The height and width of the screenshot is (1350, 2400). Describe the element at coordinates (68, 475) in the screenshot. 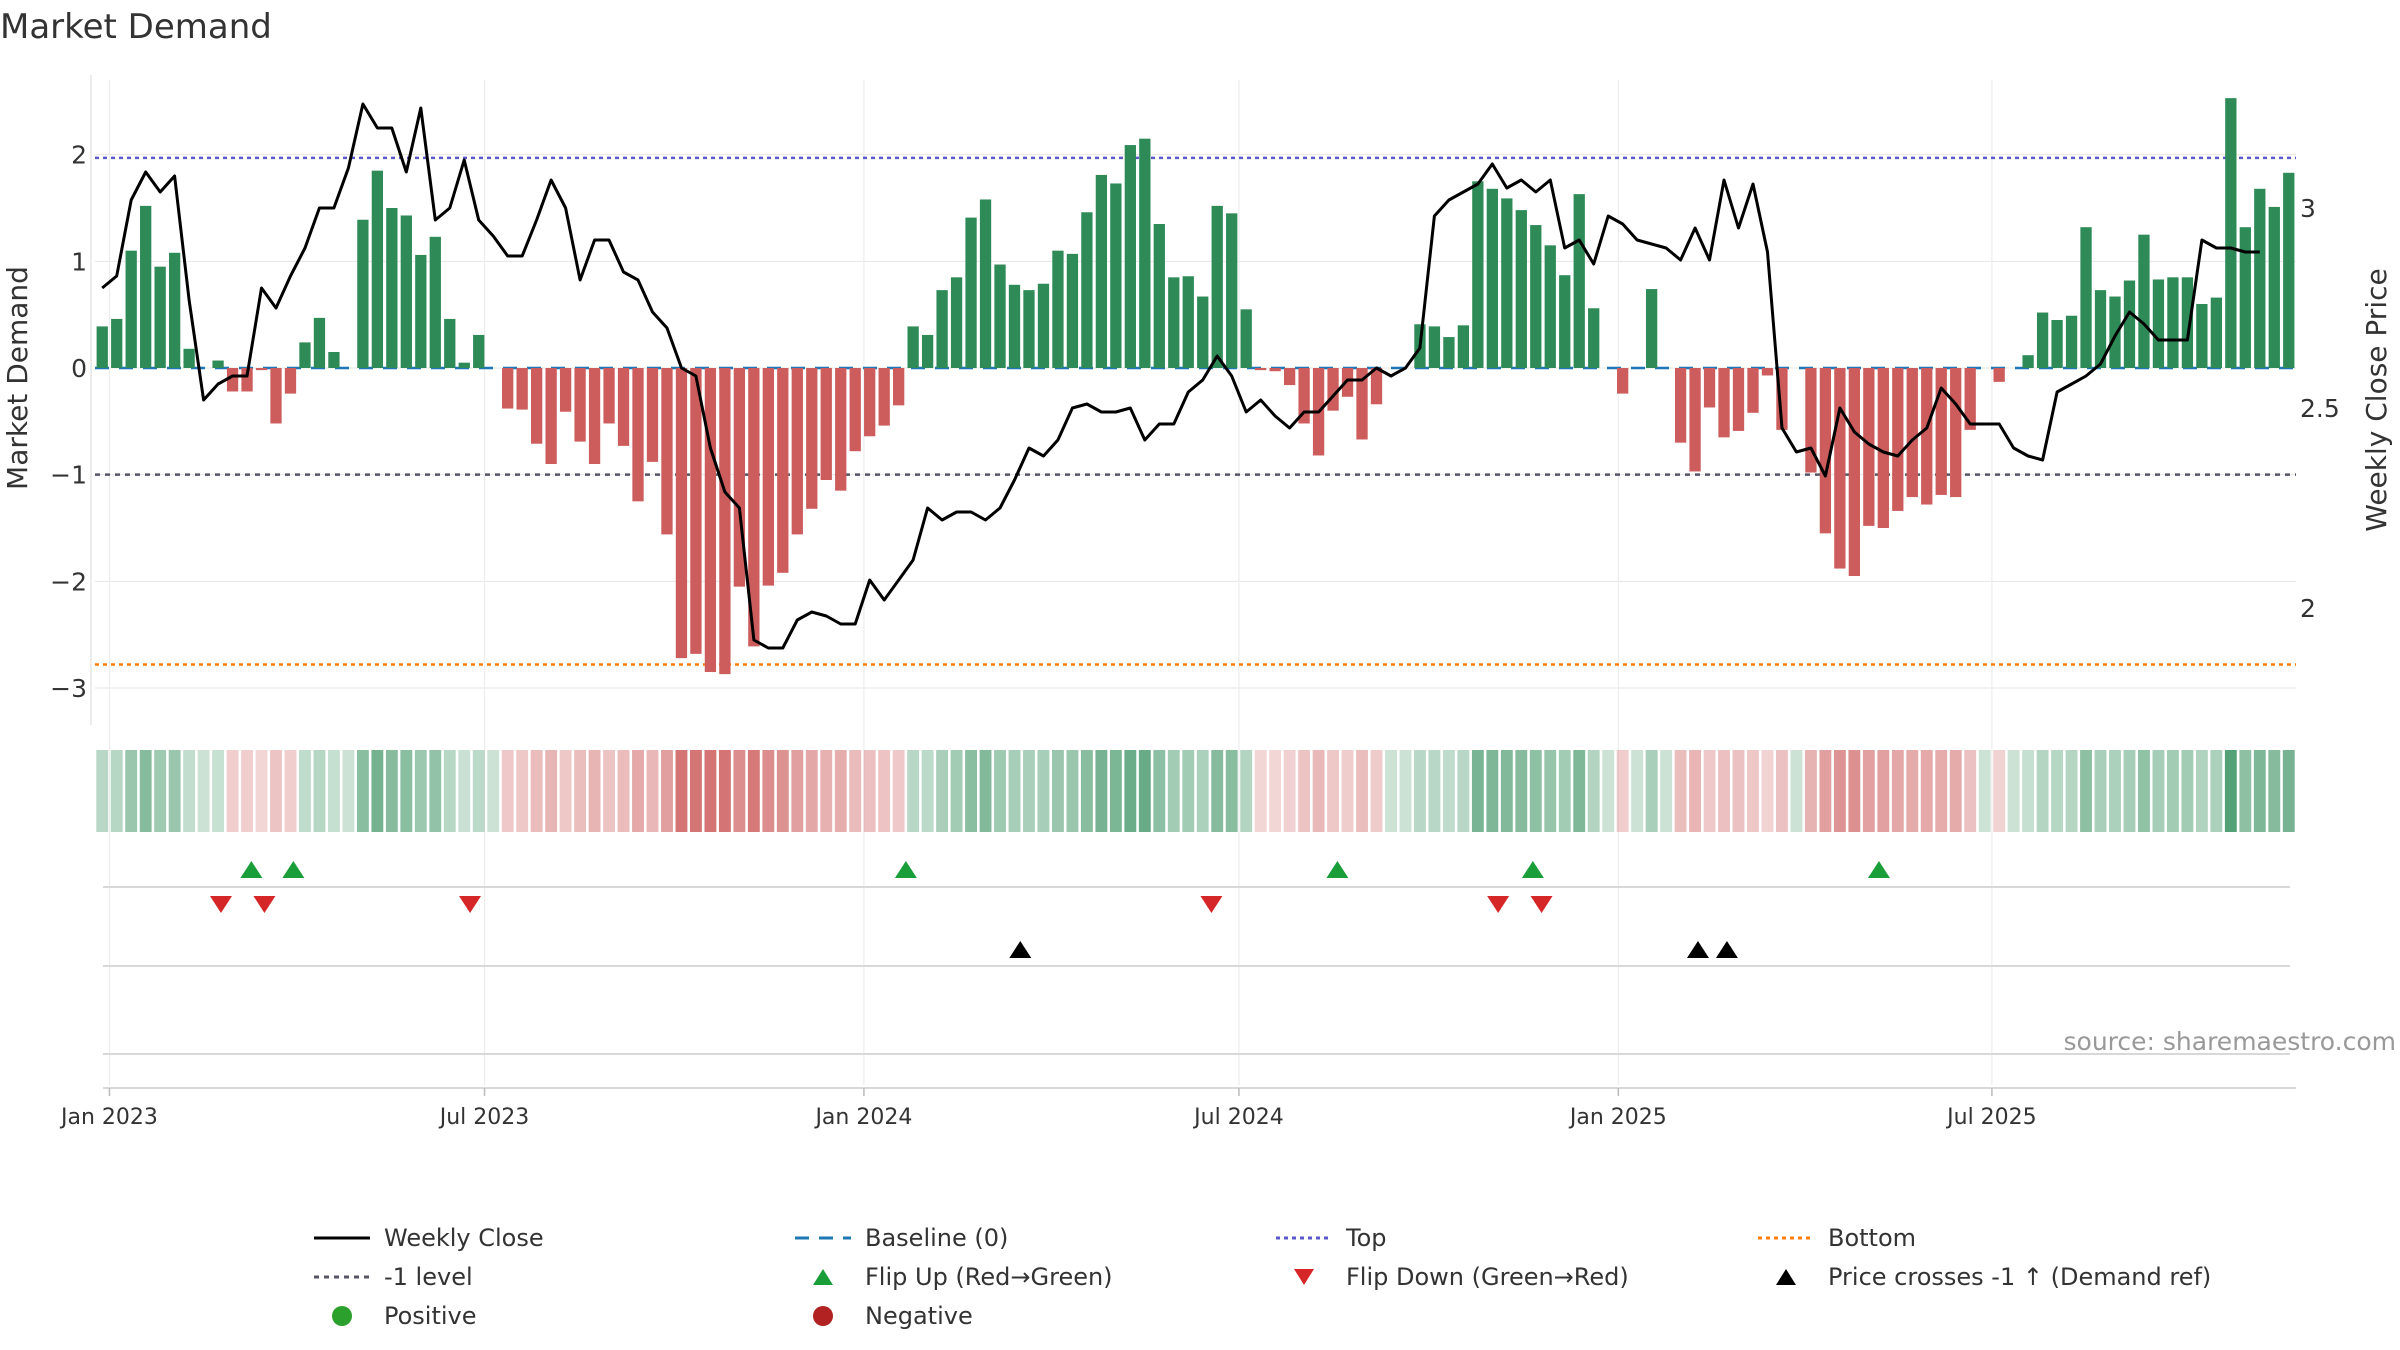

I see `y-tick-label: −1` at that location.